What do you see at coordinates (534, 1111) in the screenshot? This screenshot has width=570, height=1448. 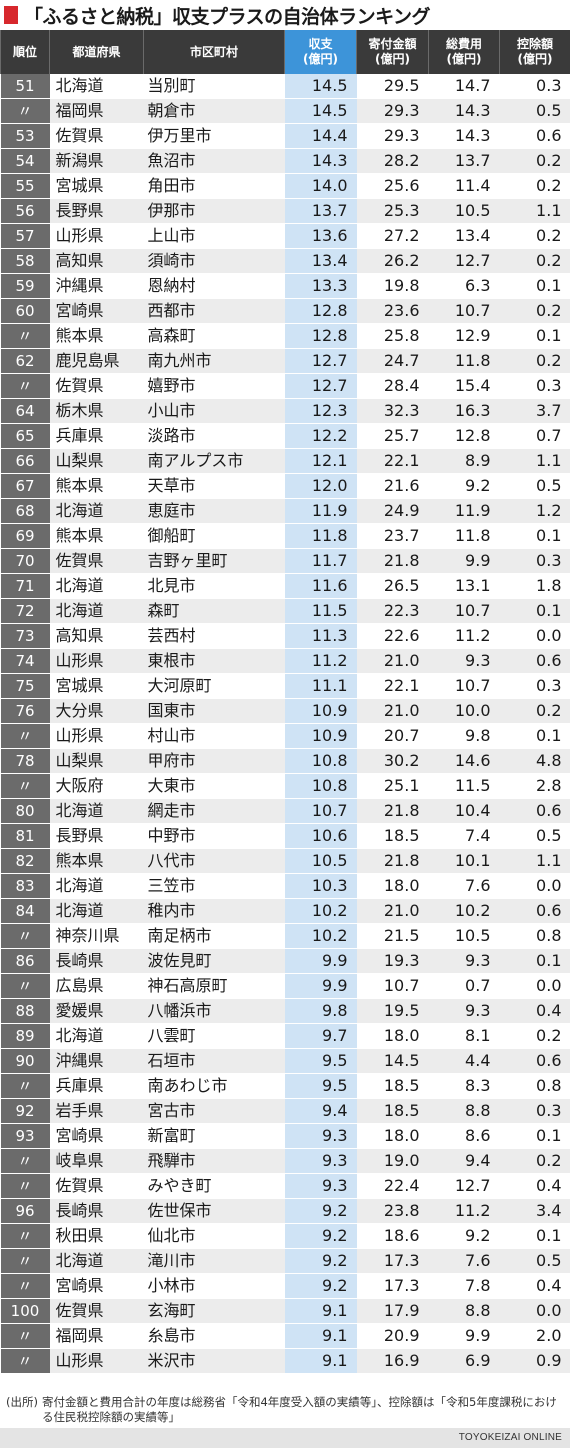 I see `deduction-cell: 0.3` at bounding box center [534, 1111].